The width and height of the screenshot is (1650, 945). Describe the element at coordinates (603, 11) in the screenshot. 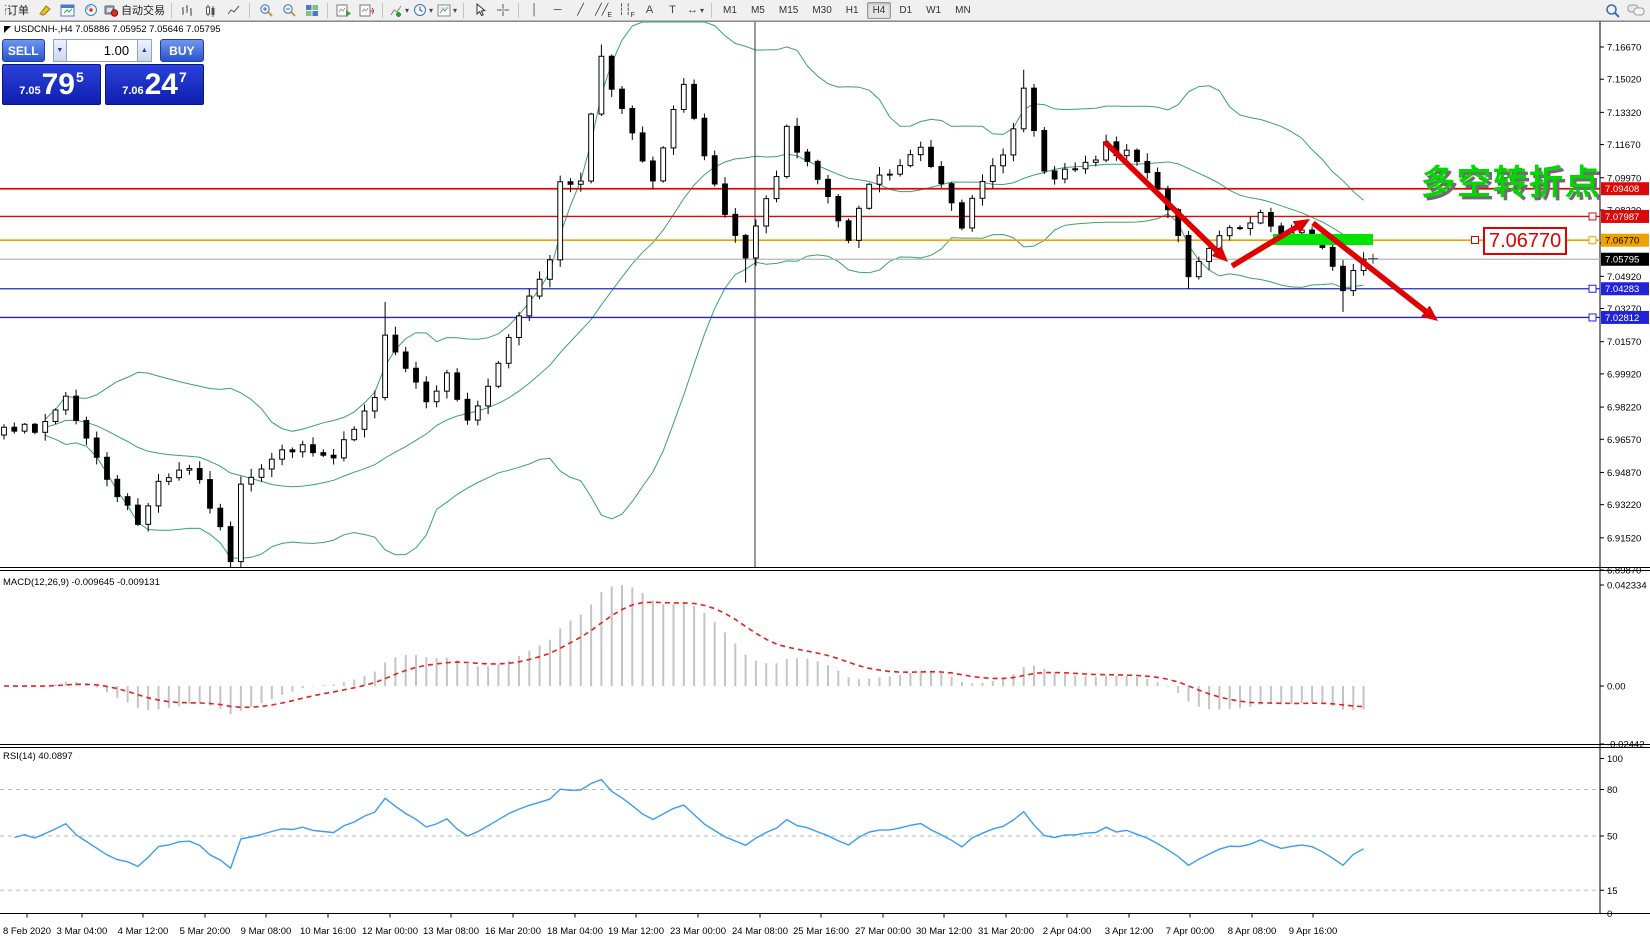

I see `channel-icon: ╱╱ E` at that location.